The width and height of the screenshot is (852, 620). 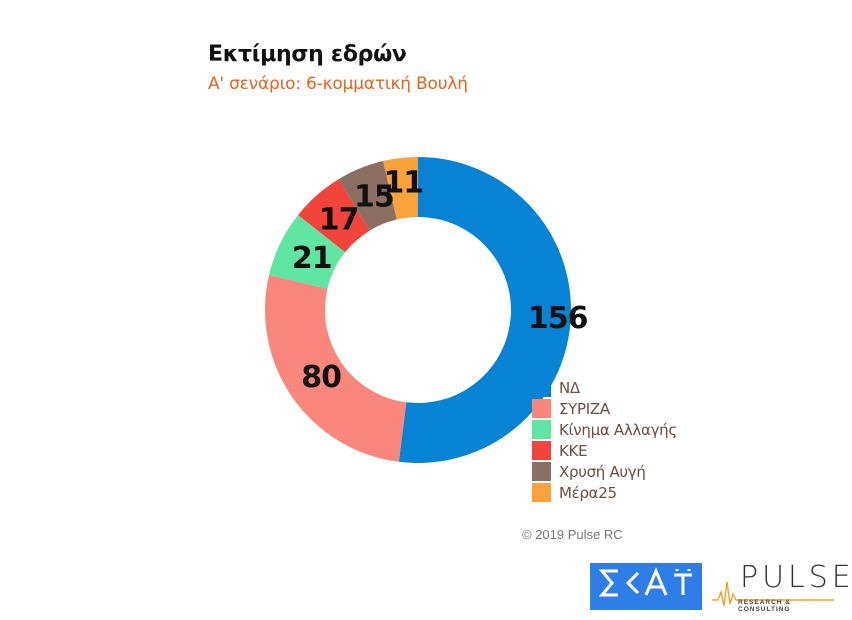 I want to click on data-label: 11, so click(x=403, y=182).